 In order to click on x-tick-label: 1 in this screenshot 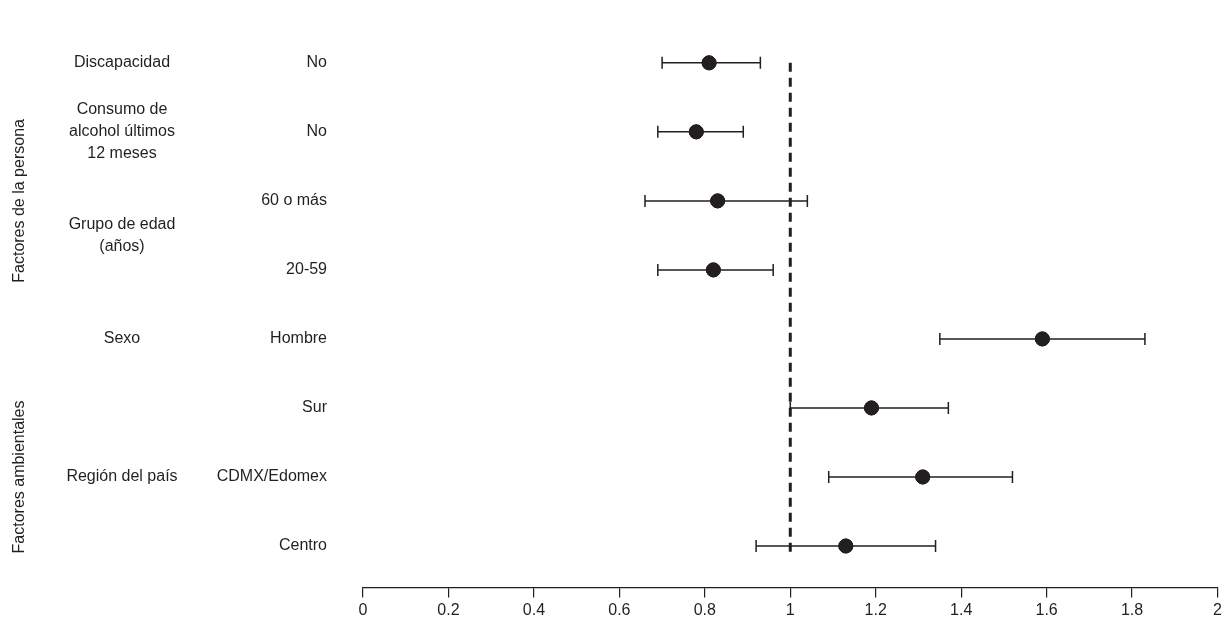, I will do `click(790, 610)`.